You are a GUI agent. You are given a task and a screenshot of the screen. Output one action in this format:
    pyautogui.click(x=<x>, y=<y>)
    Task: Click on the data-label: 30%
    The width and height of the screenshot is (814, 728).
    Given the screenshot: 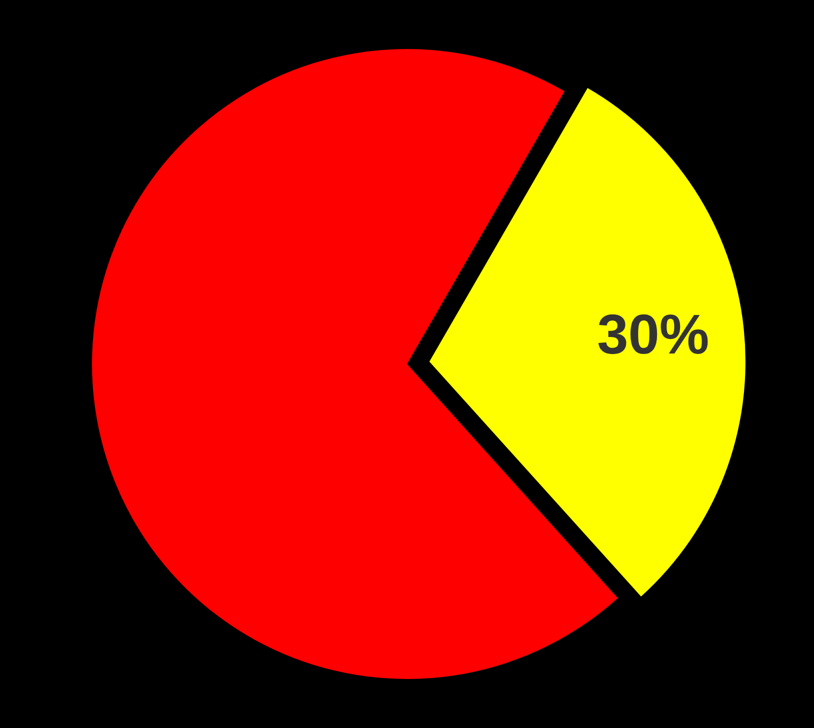 What is the action you would take?
    pyautogui.click(x=653, y=334)
    